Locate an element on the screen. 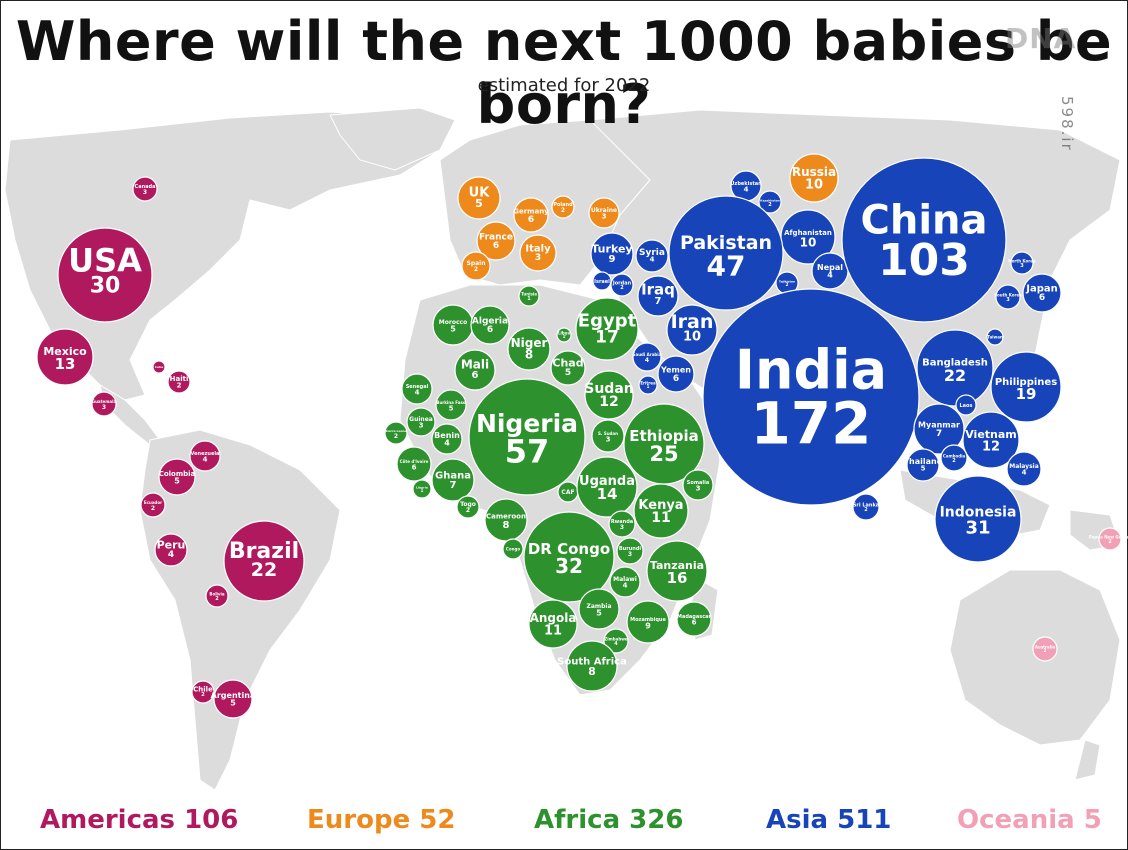 This screenshot has height=850, width=1128. bubble-name-guinea: Guinea is located at coordinates (421, 419).